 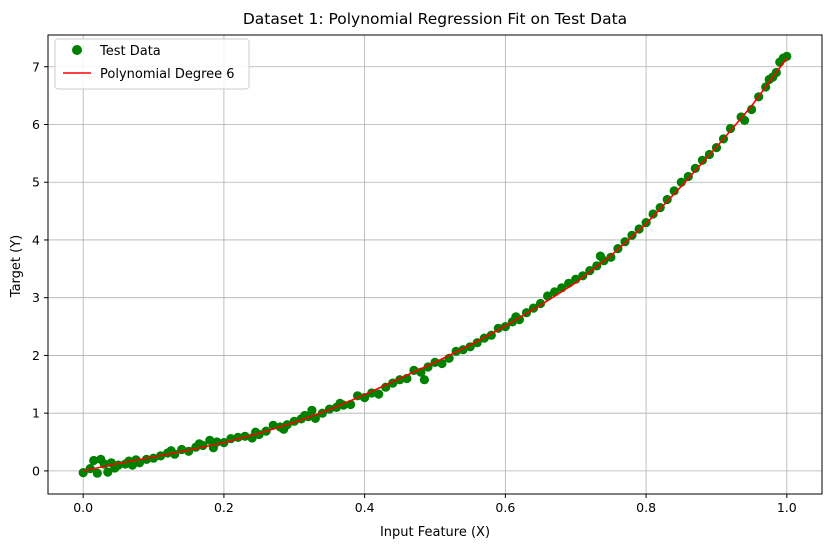 I want to click on legend-label-test-data: Test Data, so click(x=130, y=51).